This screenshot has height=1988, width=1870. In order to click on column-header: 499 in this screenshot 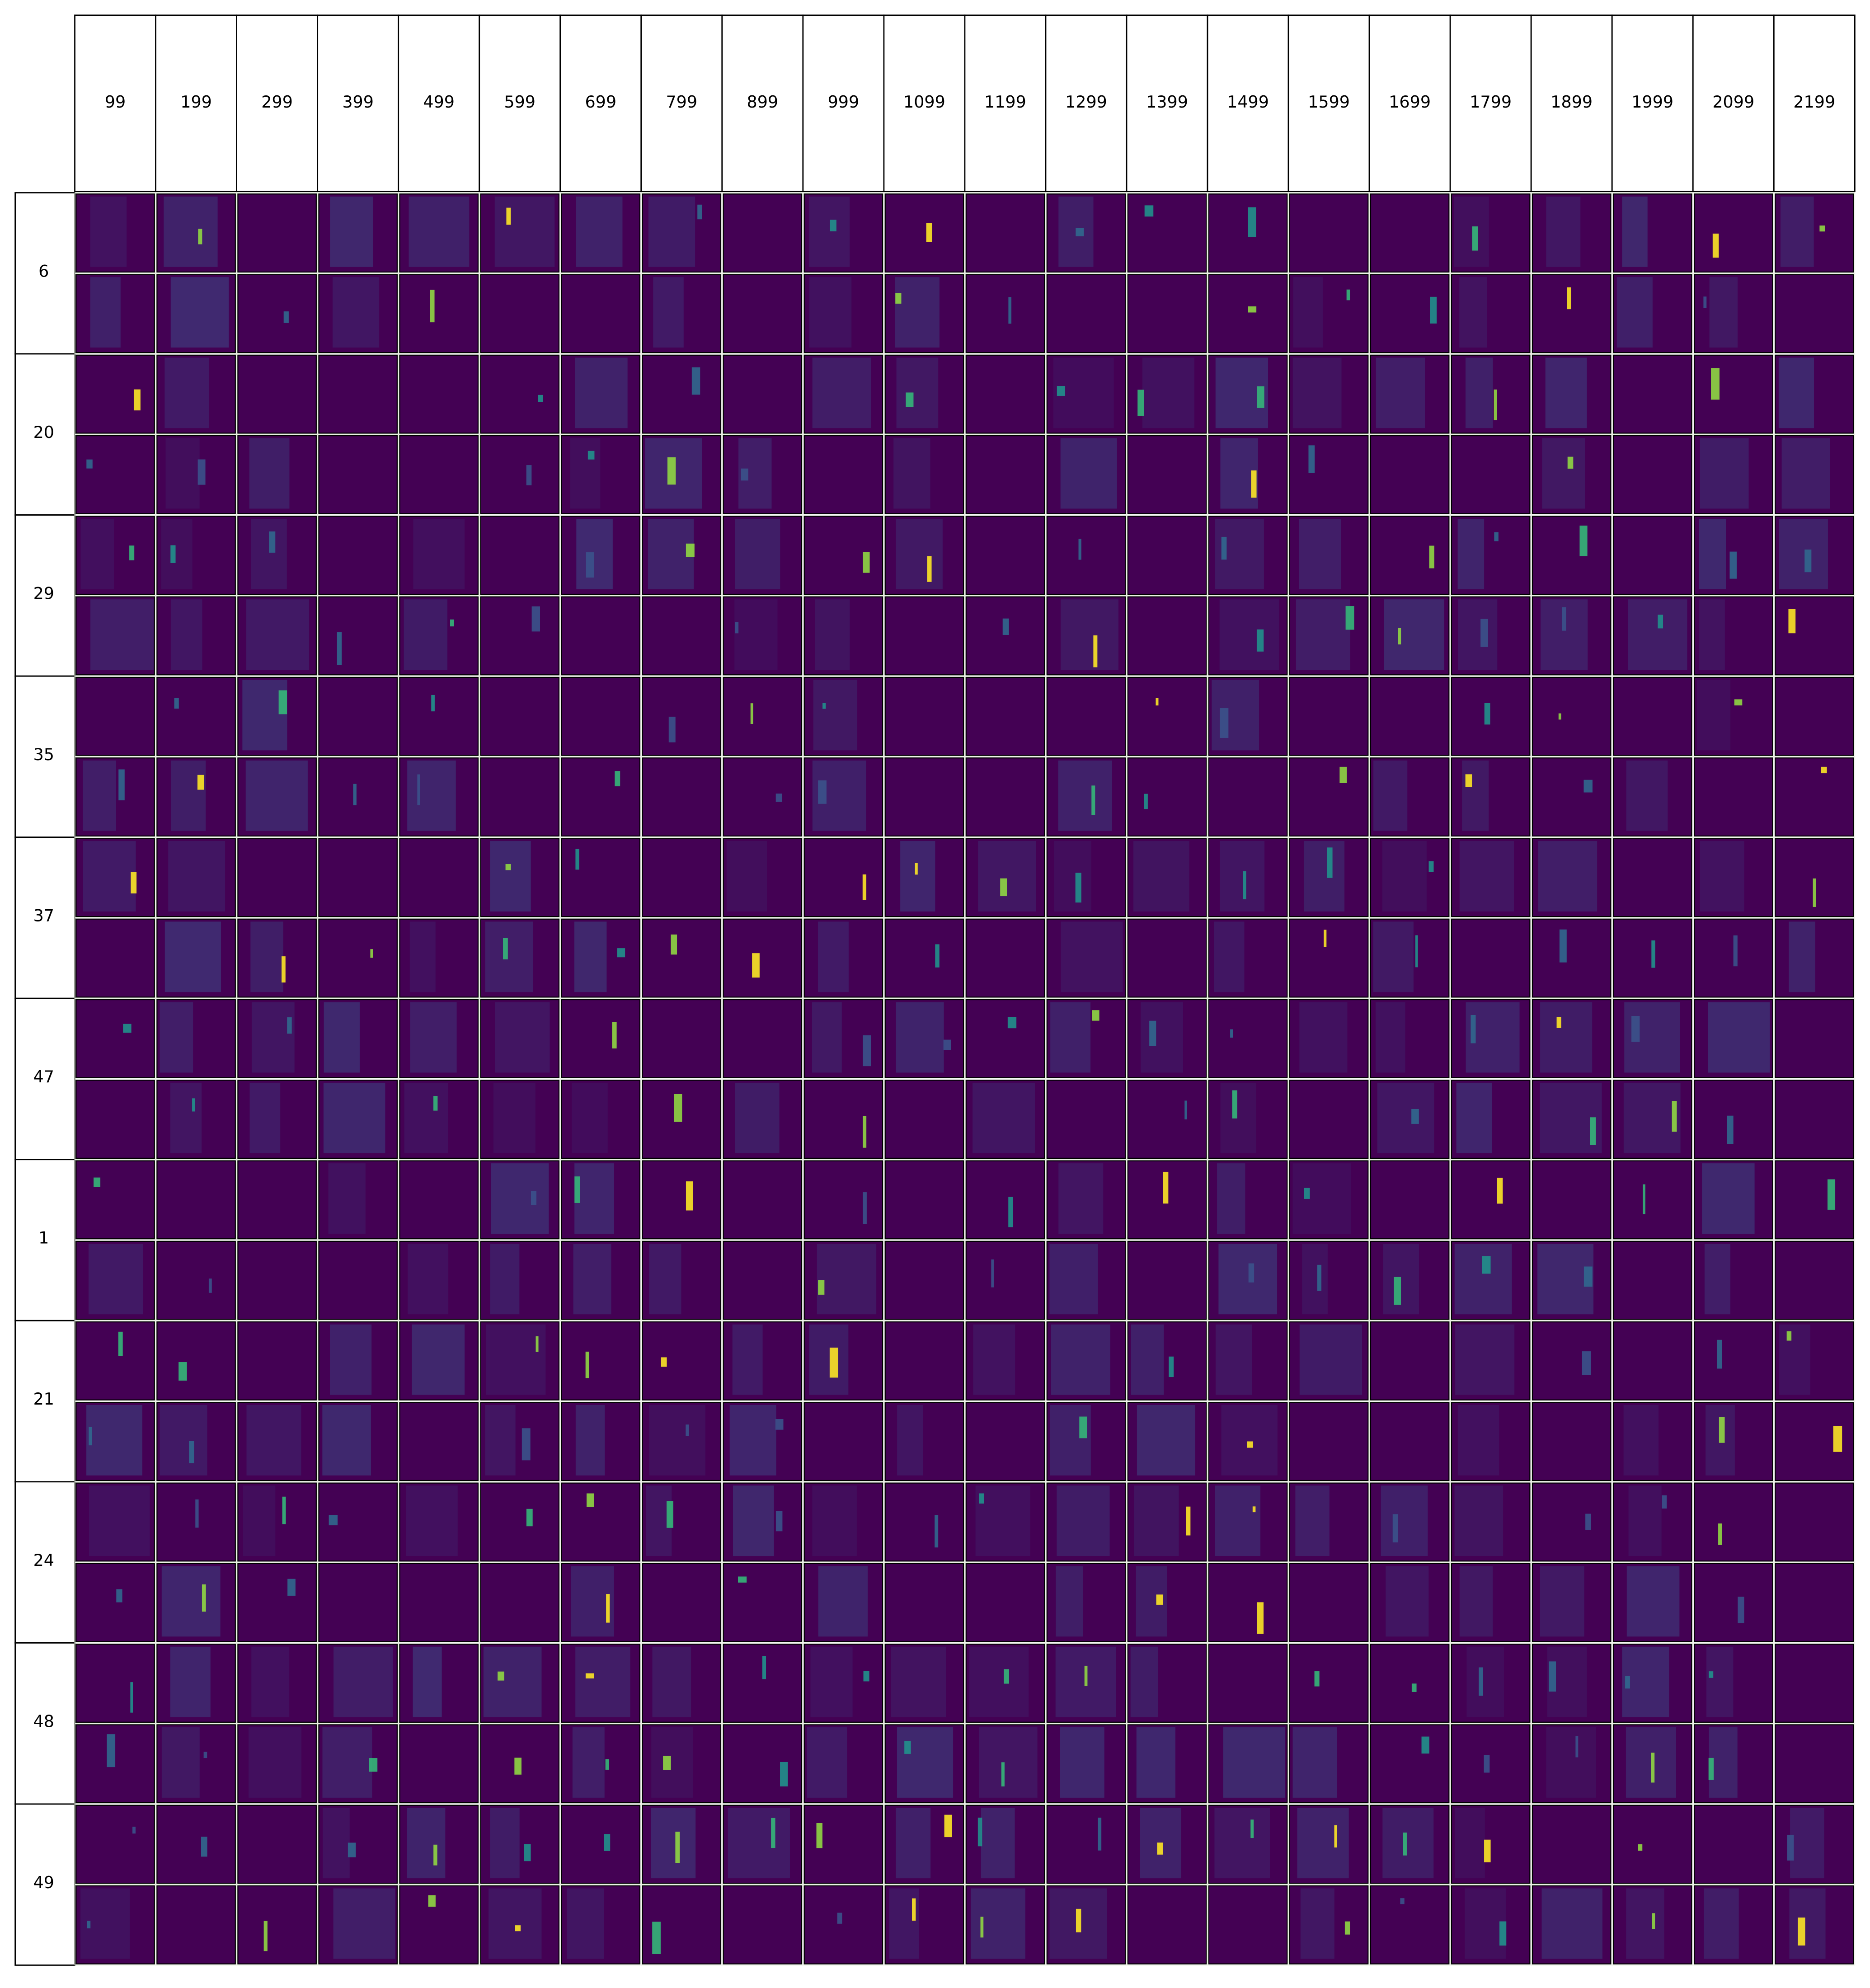, I will do `click(439, 102)`.